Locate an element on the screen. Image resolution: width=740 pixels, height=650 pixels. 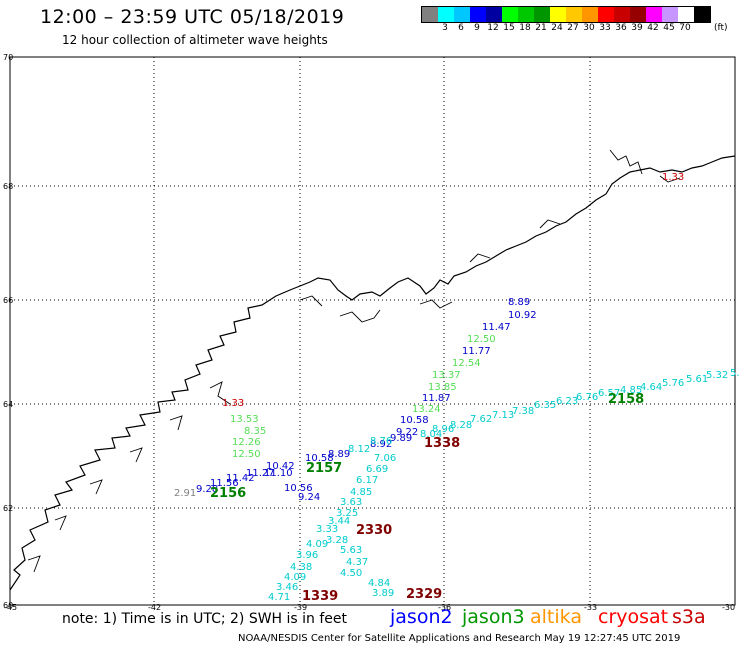
s3a-value: 7.13 is located at coordinates (503, 415).